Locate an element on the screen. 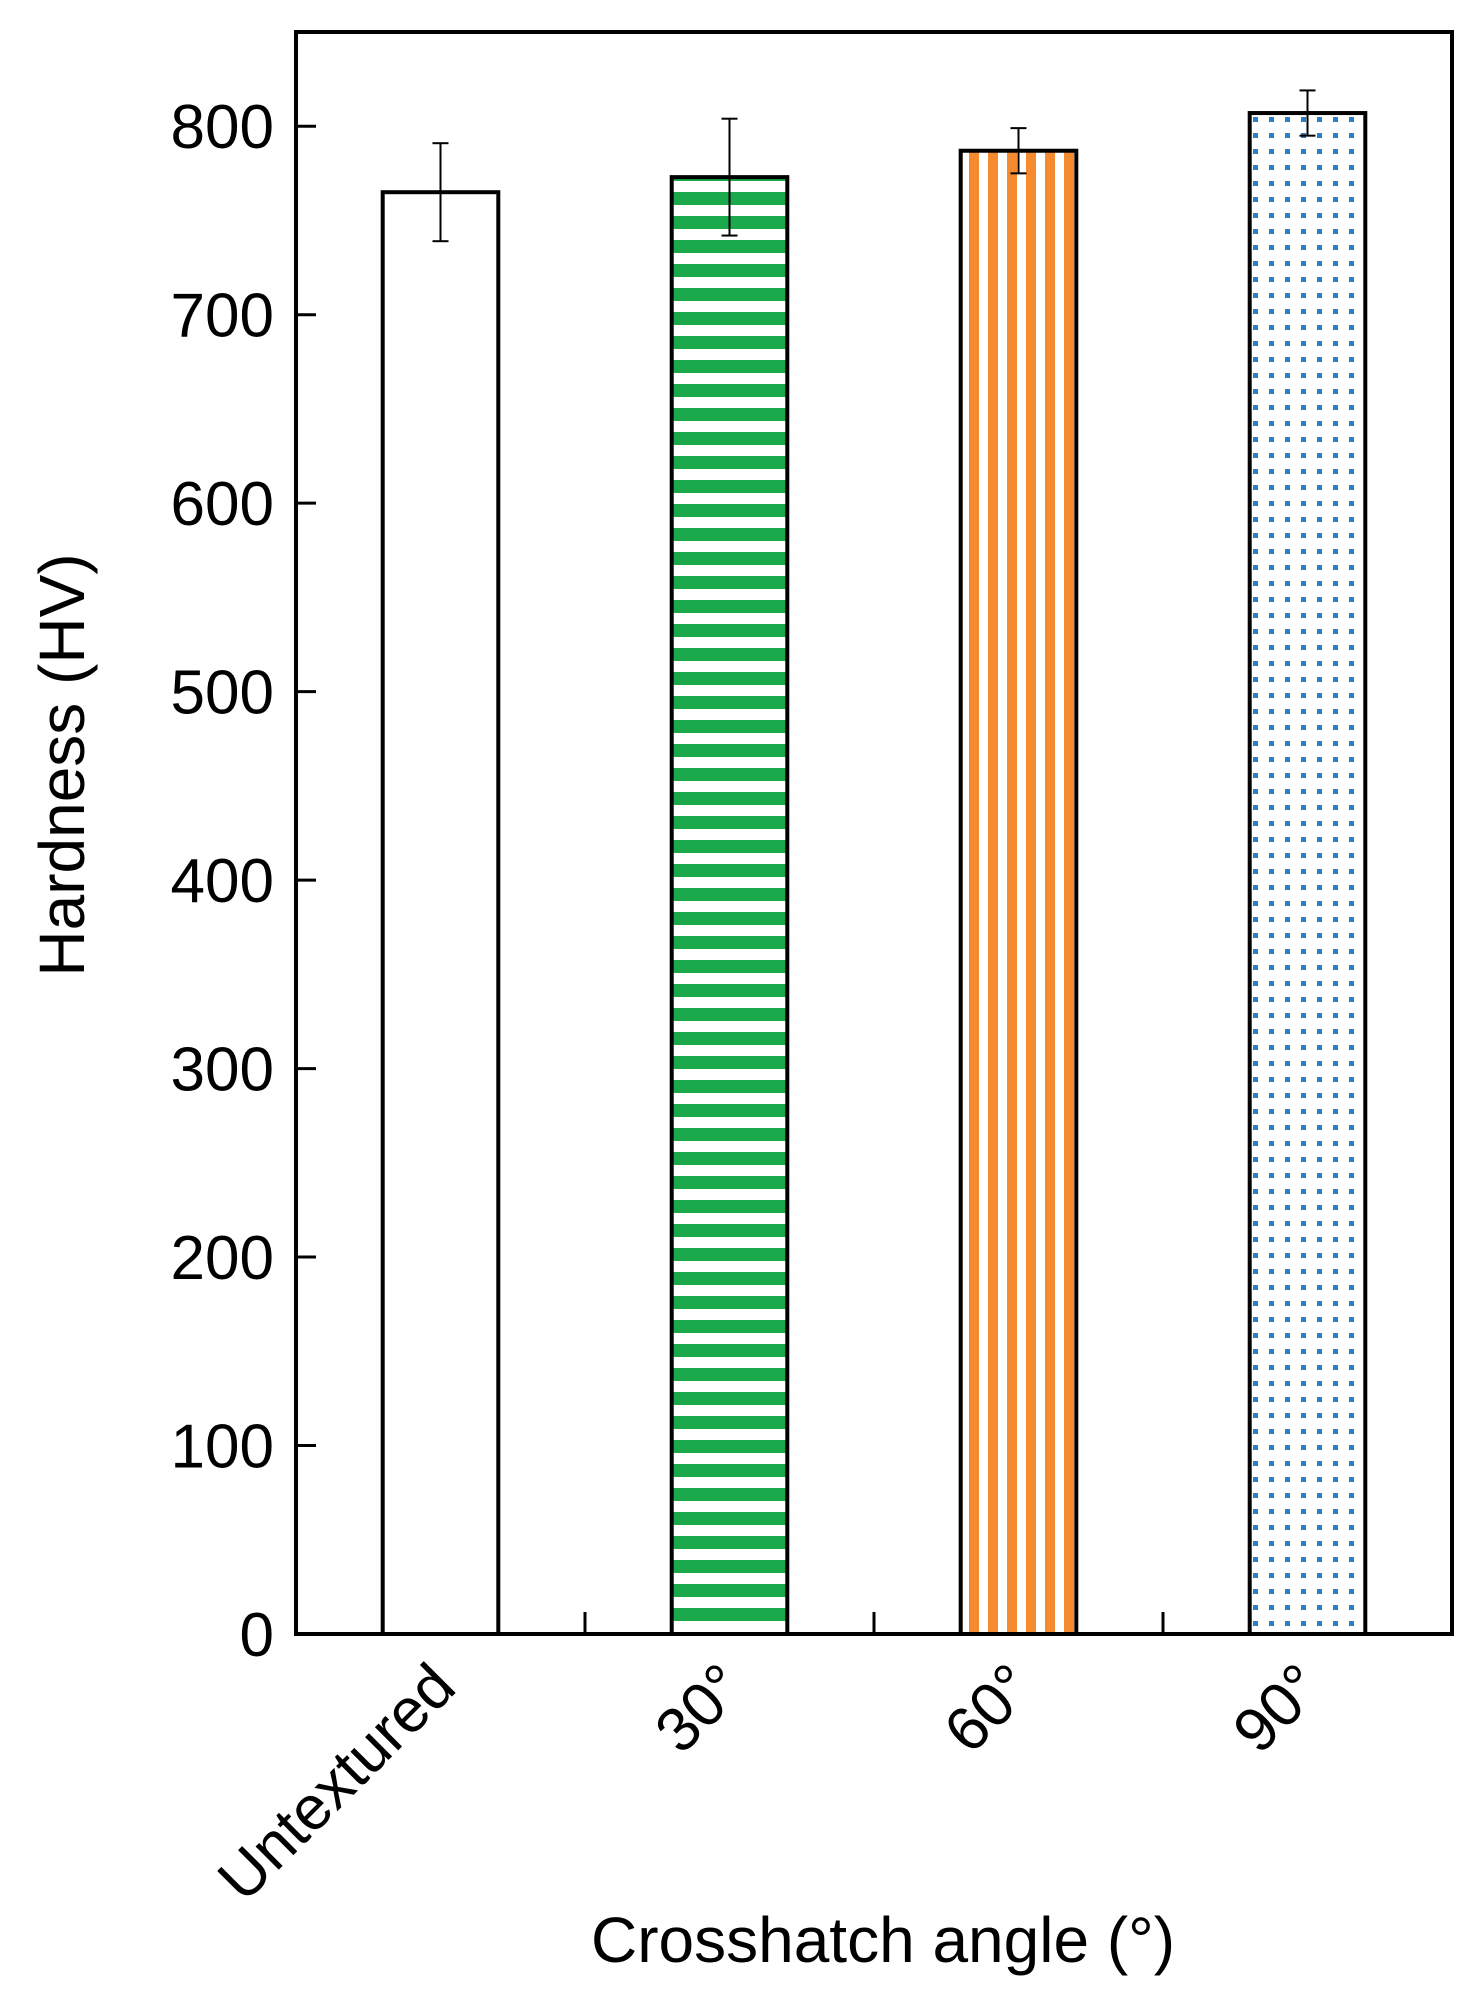  y-axis-title: Hardness (HV) is located at coordinates (62, 764).